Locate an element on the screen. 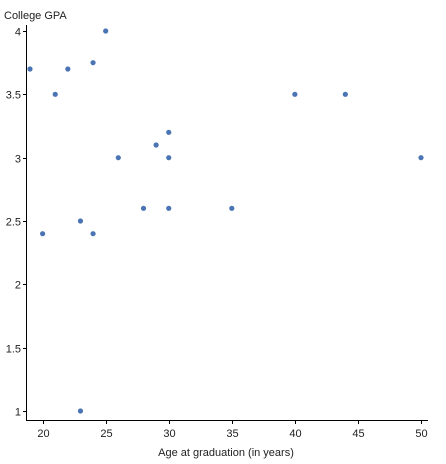  y-axis-title: College GPA is located at coordinates (35, 16).